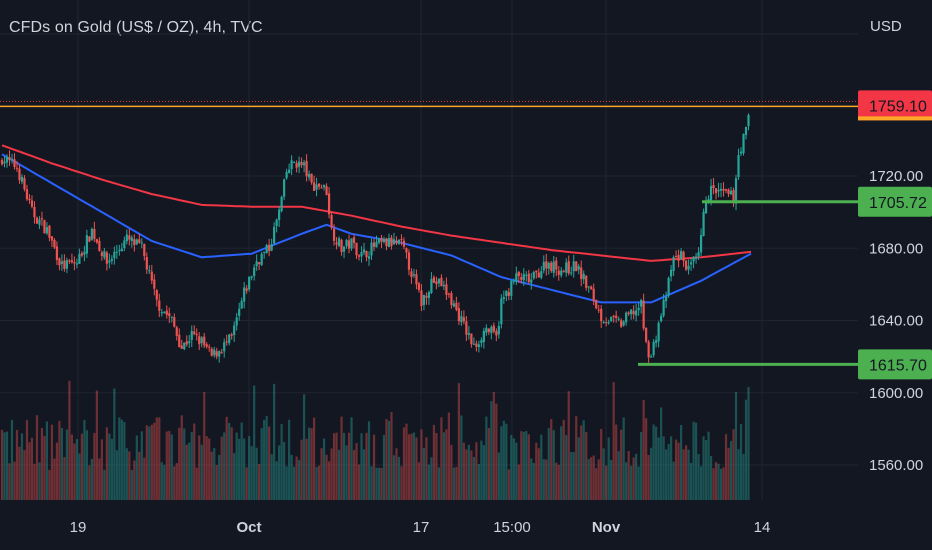 This screenshot has height=550, width=932. I want to click on resistance-badge-label: 1705.72, so click(898, 203).